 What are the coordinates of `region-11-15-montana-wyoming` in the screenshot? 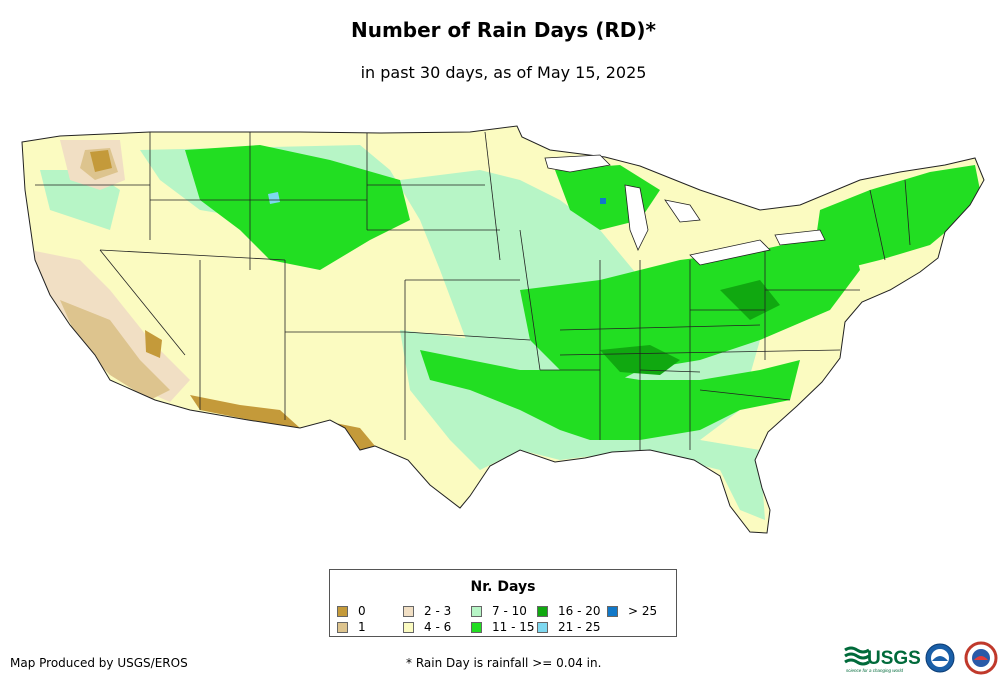 It's located at (297, 207).